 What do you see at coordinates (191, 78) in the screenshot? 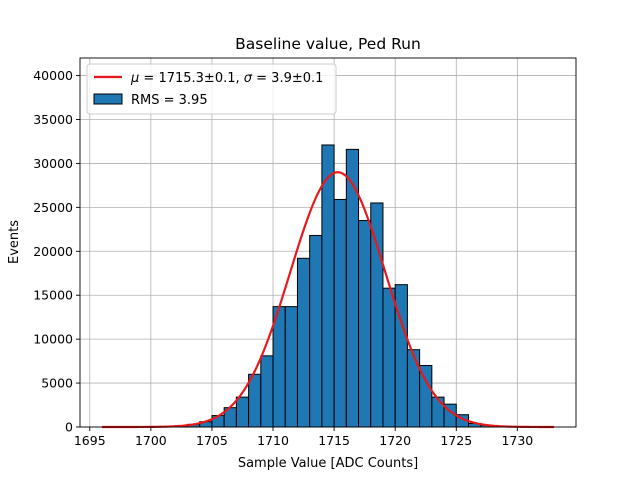
I see `legend-mu-value: = 1715.3±0.1,` at bounding box center [191, 78].